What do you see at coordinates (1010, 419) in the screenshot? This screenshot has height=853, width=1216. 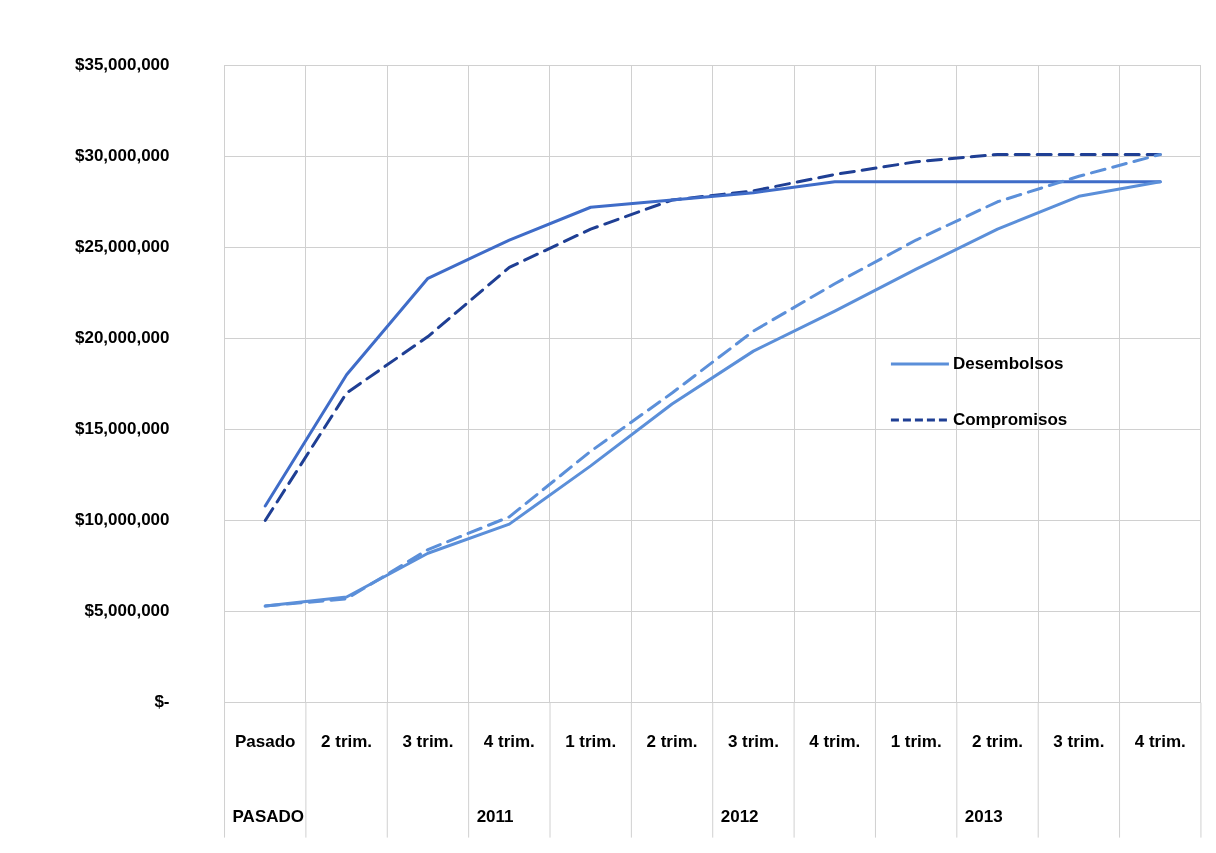 I see `legend-label: Compromisos` at bounding box center [1010, 419].